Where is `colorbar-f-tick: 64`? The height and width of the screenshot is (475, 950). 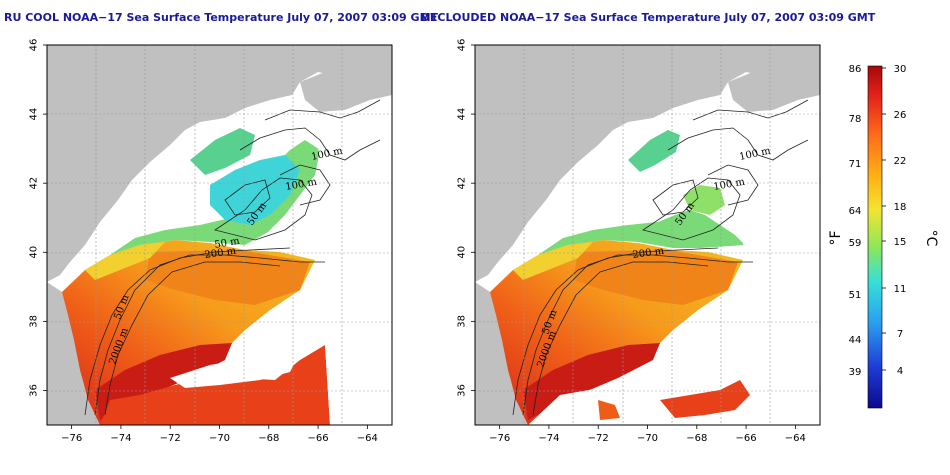
colorbar-f-tick: 64 is located at coordinates (855, 211).